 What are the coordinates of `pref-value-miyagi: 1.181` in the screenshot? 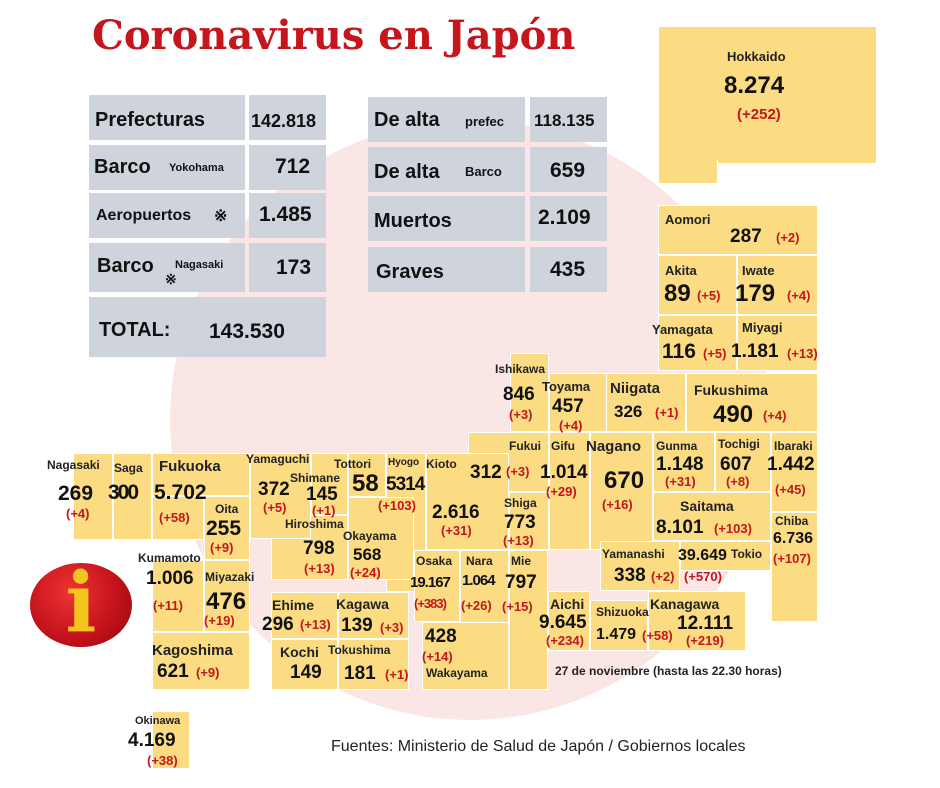 It's located at (755, 351).